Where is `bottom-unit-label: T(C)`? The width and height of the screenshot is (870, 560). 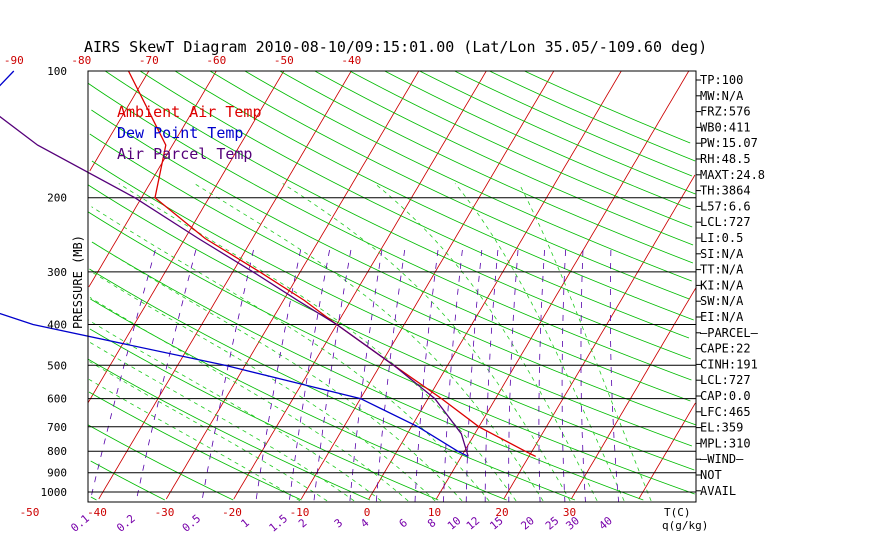
bottom-unit-label: T(C) is located at coordinates (677, 512).